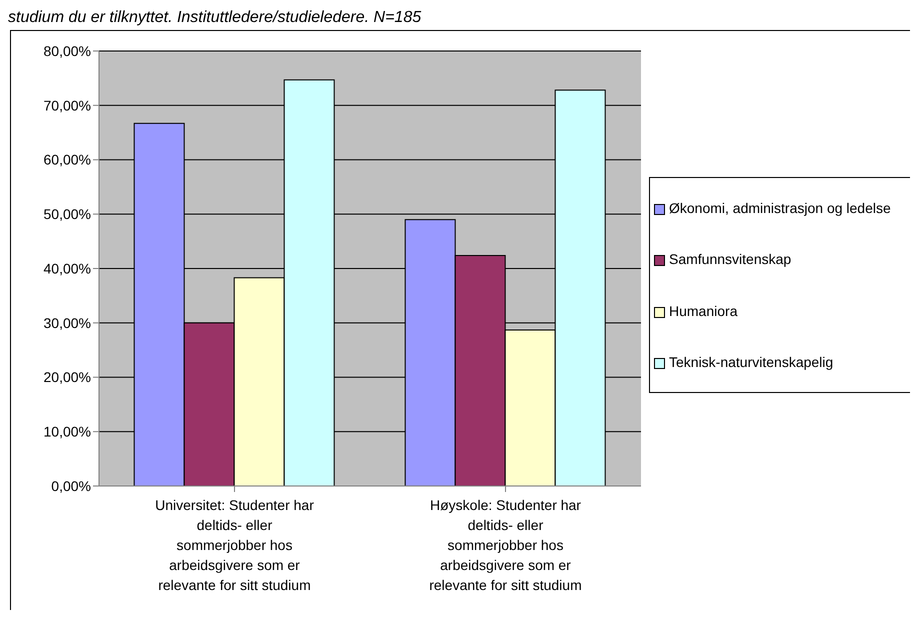 This screenshot has width=918, height=618. Describe the element at coordinates (67, 377) in the screenshot. I see `y-tick-label: 20,00%` at that location.